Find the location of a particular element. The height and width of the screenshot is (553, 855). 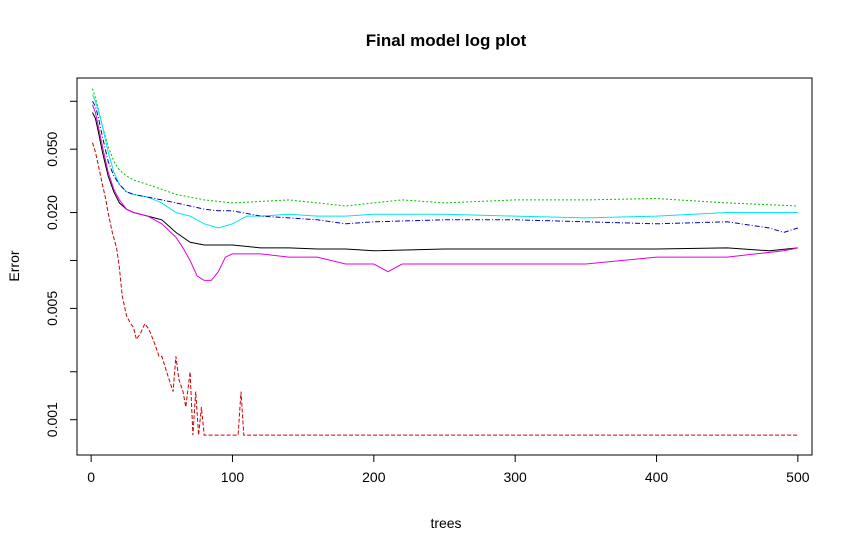

x-tick-label: 100 is located at coordinates (233, 477).